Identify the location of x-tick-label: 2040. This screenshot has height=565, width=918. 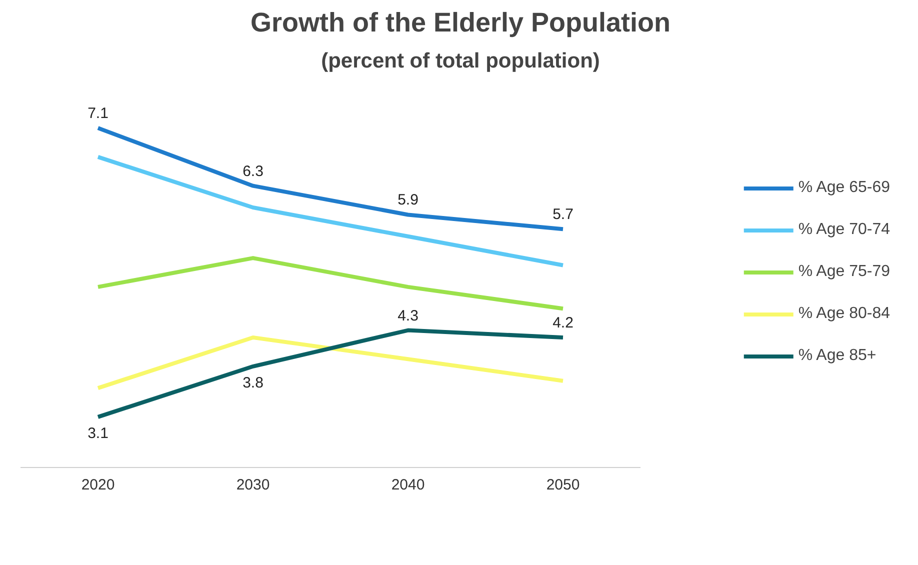
(408, 485).